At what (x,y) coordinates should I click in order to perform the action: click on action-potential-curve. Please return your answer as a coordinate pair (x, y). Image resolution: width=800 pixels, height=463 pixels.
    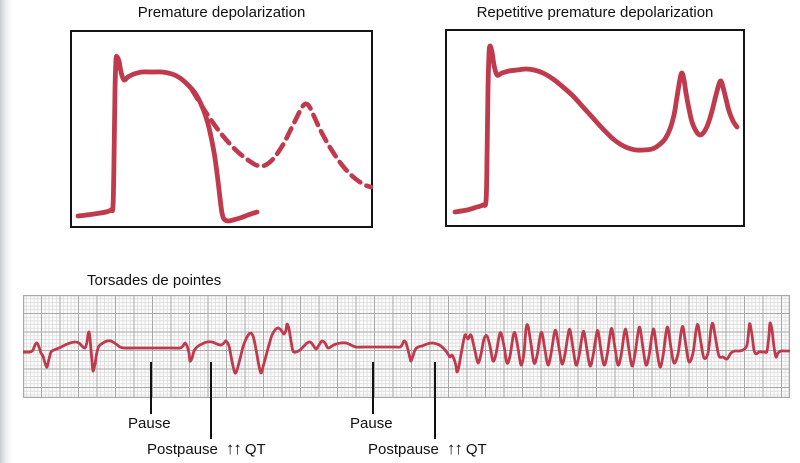
    Looking at the image, I should click on (167, 138).